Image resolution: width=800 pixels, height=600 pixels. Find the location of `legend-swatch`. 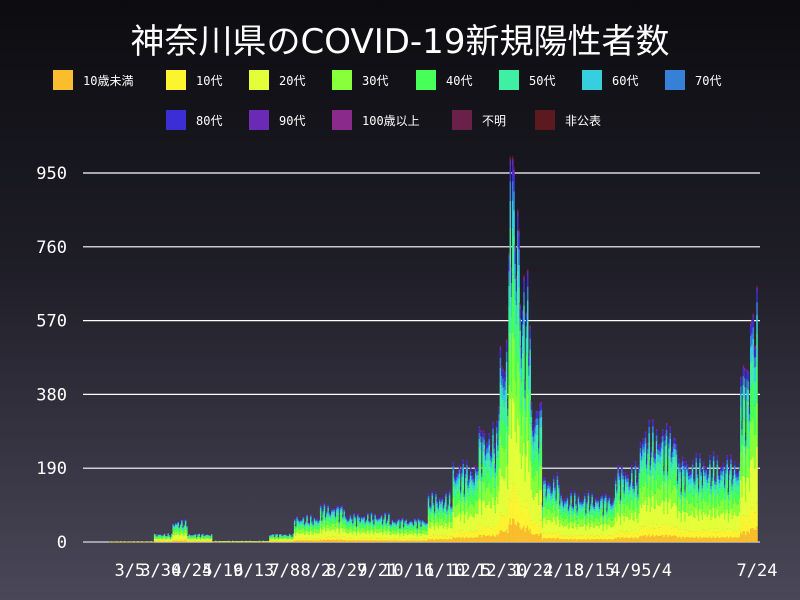

legend-swatch is located at coordinates (592, 80).